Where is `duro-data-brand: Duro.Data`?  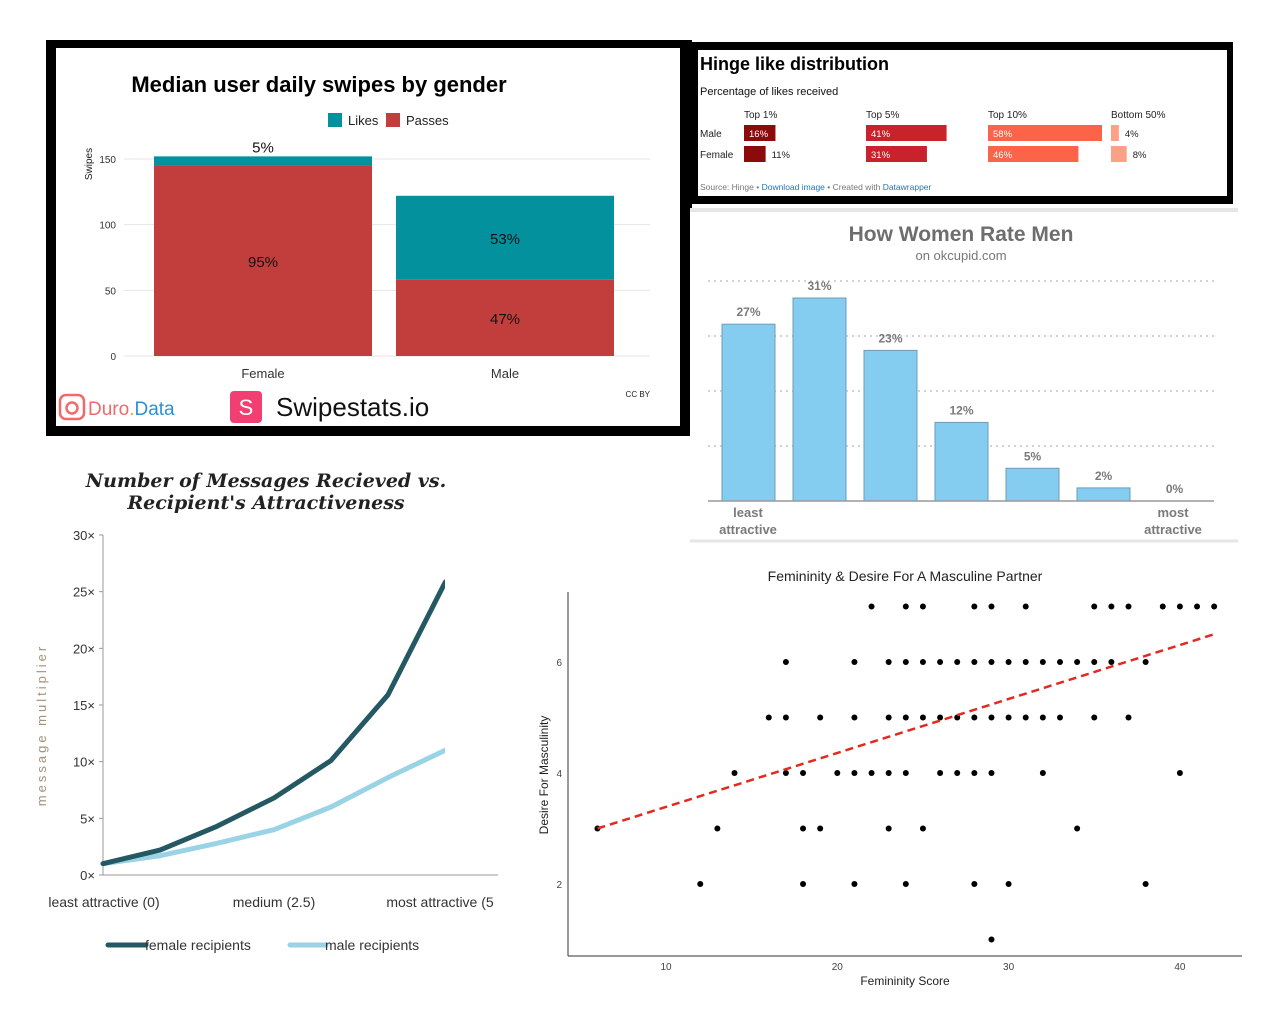 duro-data-brand: Duro.Data is located at coordinates (131, 409).